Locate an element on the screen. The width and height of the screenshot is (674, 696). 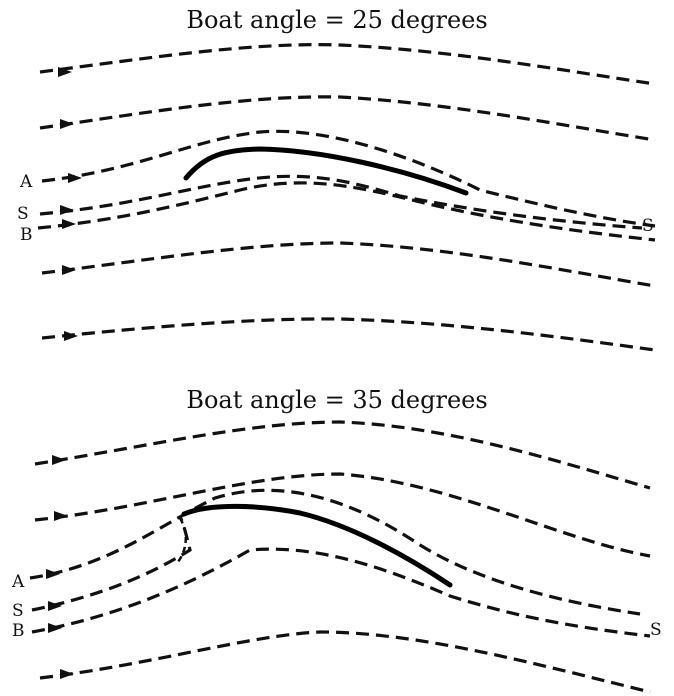
streamline-a is located at coordinates (348, 178).